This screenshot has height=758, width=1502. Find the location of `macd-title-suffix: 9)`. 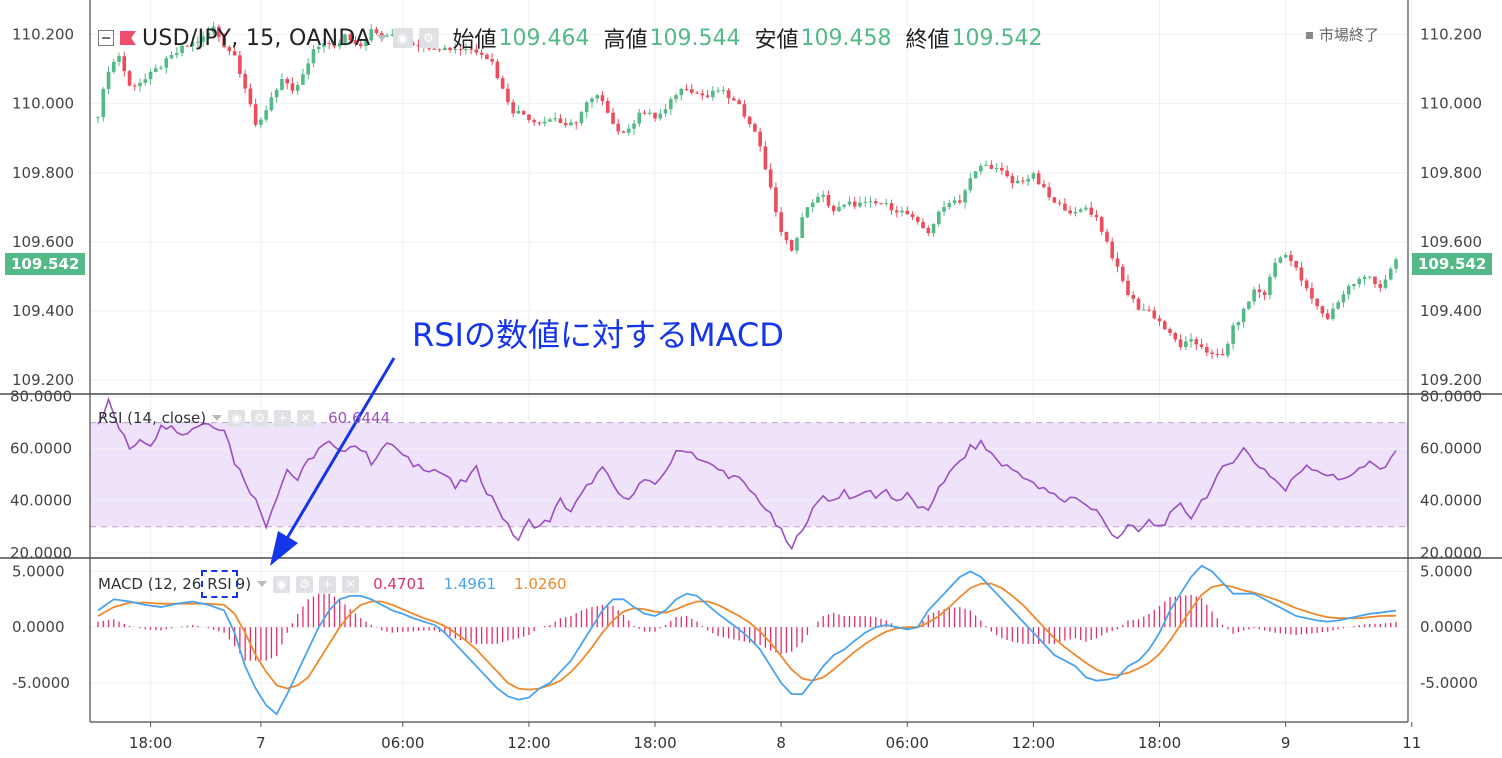

macd-title-suffix: 9) is located at coordinates (243, 584).